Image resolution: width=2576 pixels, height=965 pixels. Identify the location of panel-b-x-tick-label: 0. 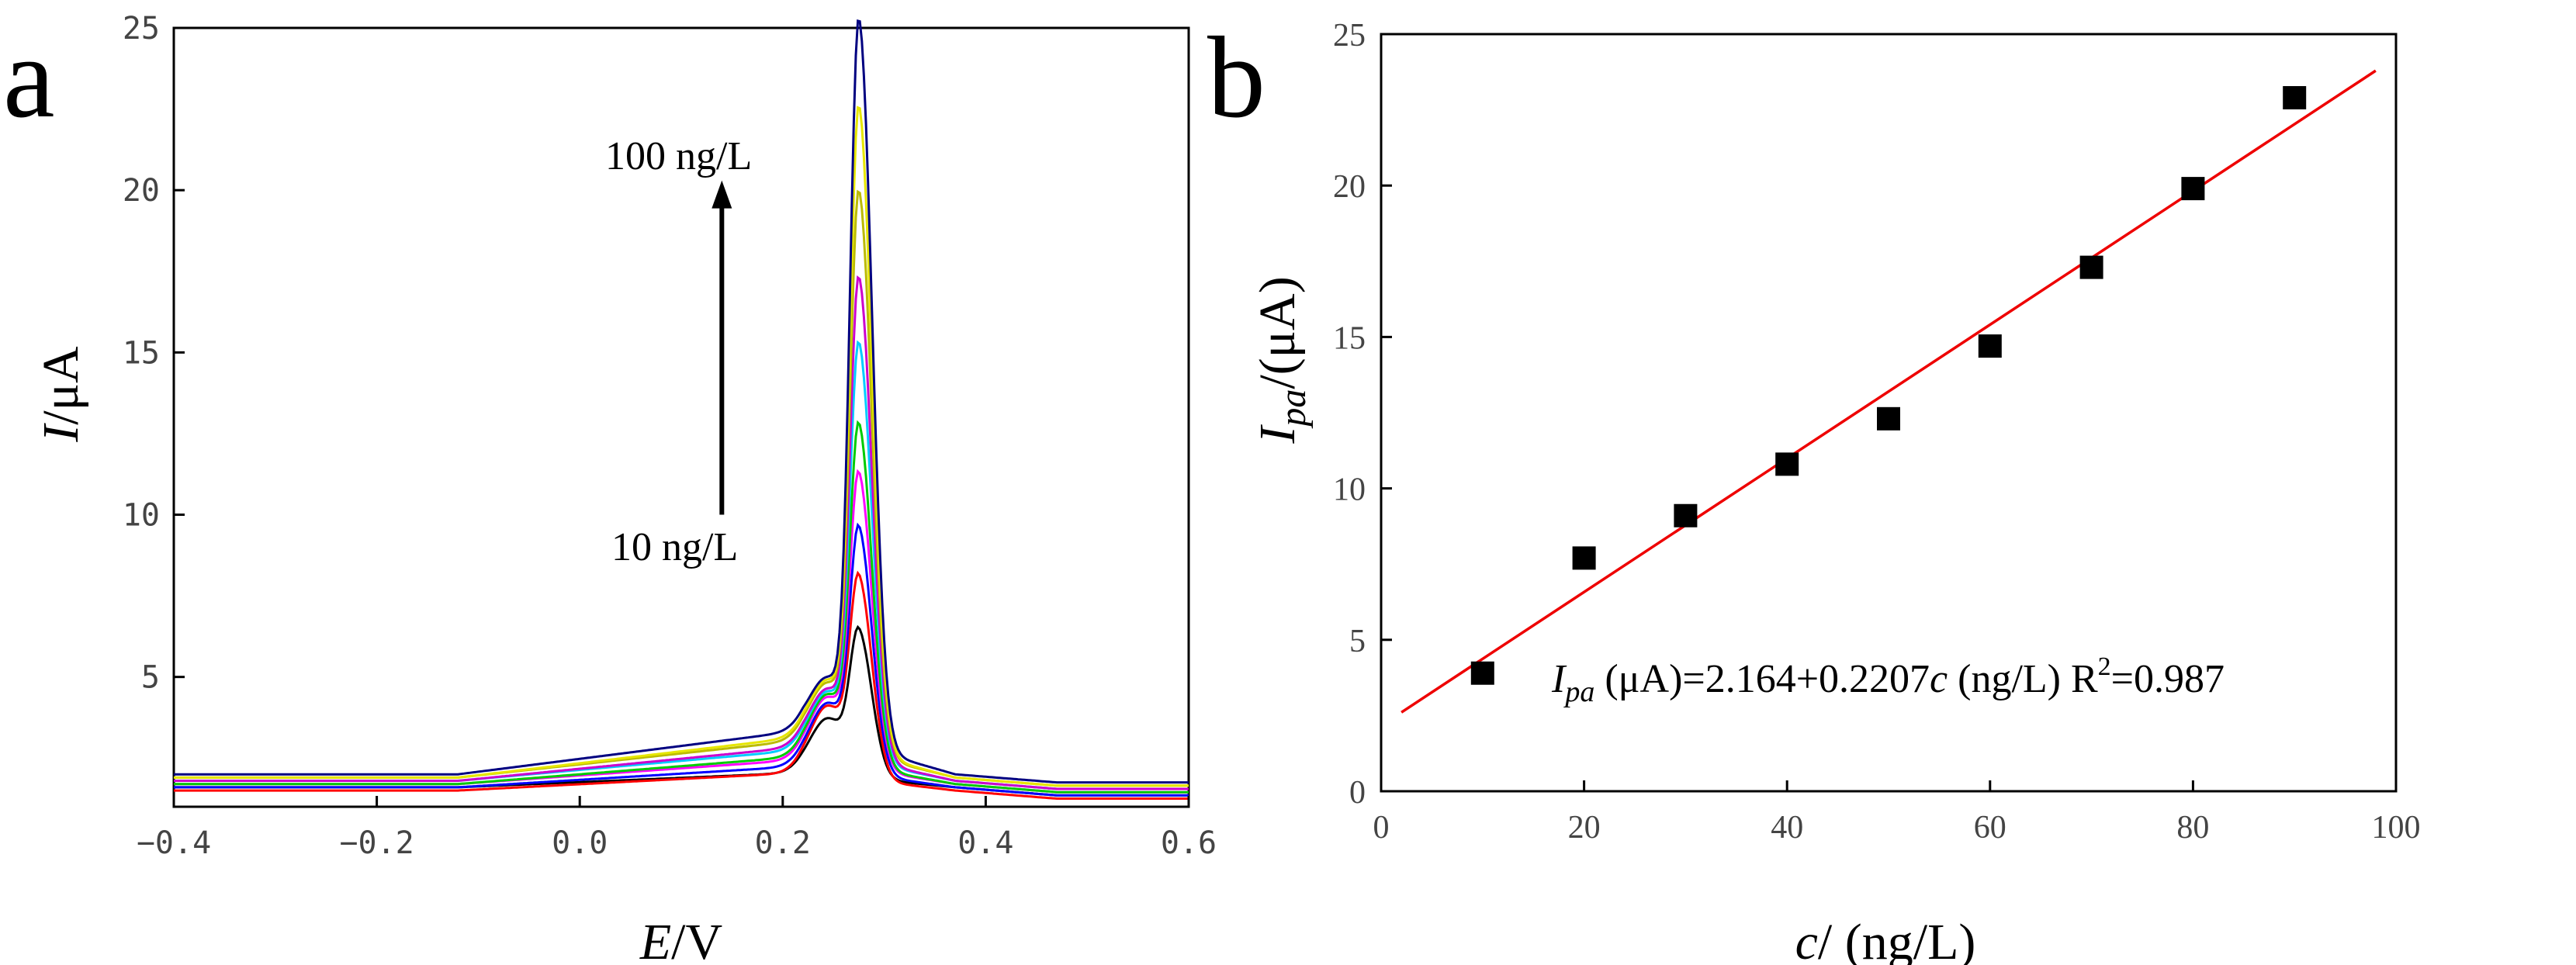
(1381, 828).